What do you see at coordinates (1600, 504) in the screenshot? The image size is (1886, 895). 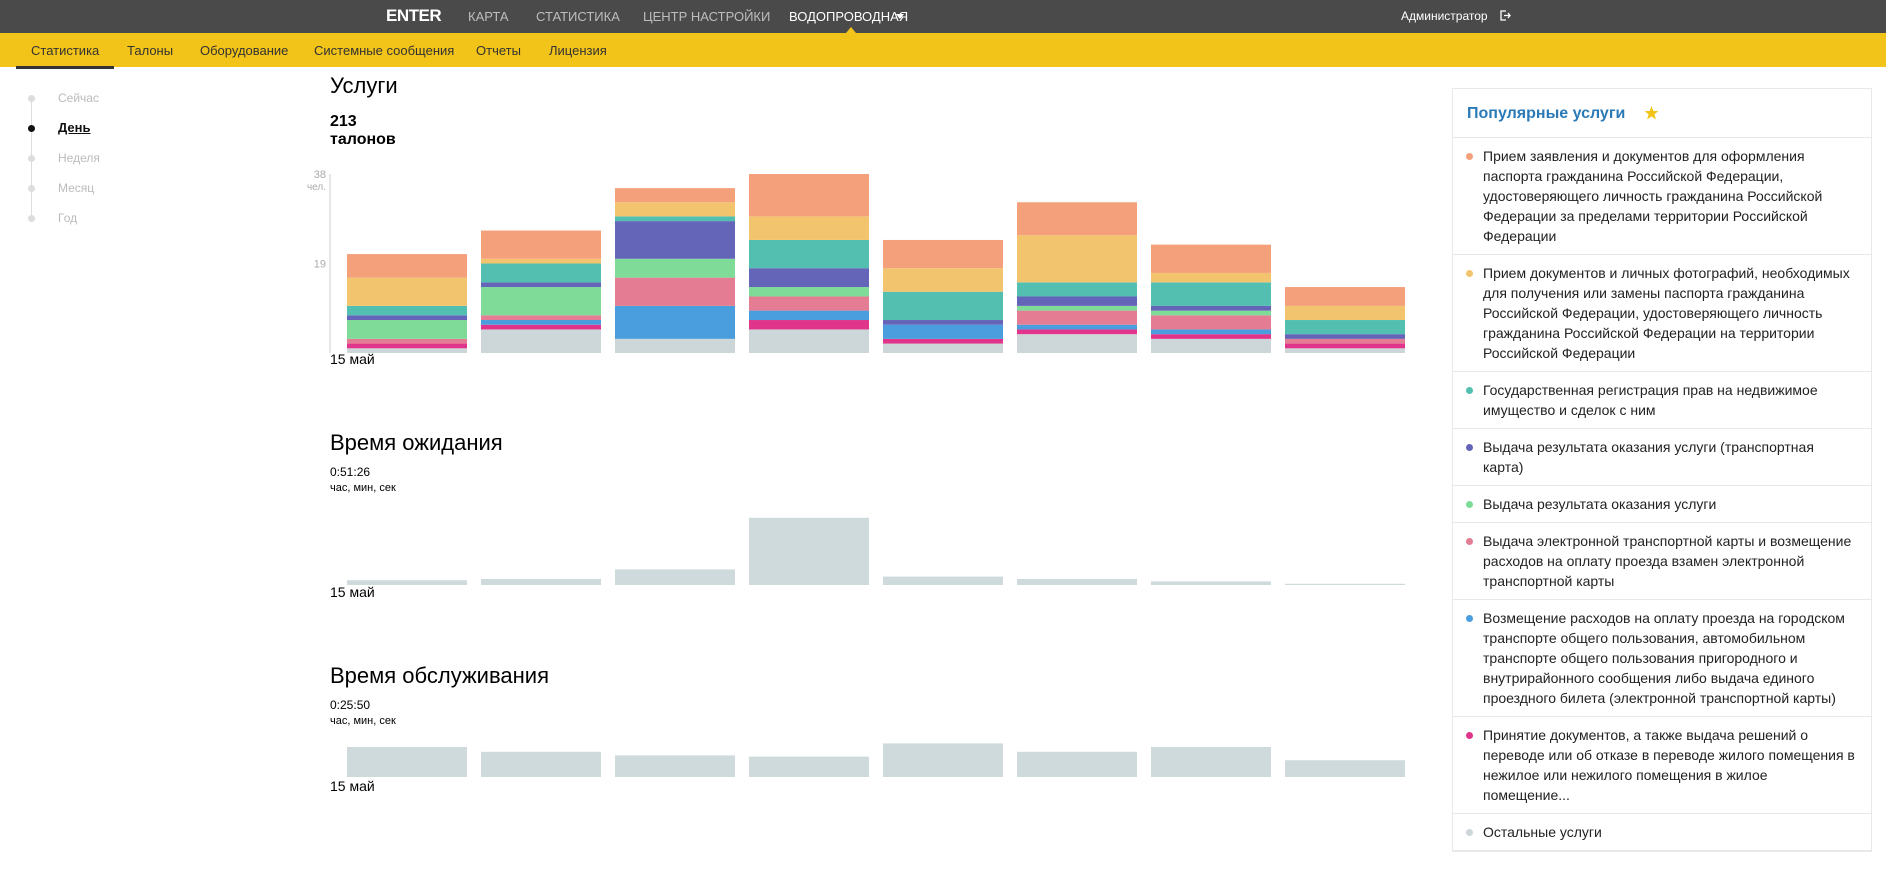 I see `legend-label: Выдача результата оказания услуги` at bounding box center [1600, 504].